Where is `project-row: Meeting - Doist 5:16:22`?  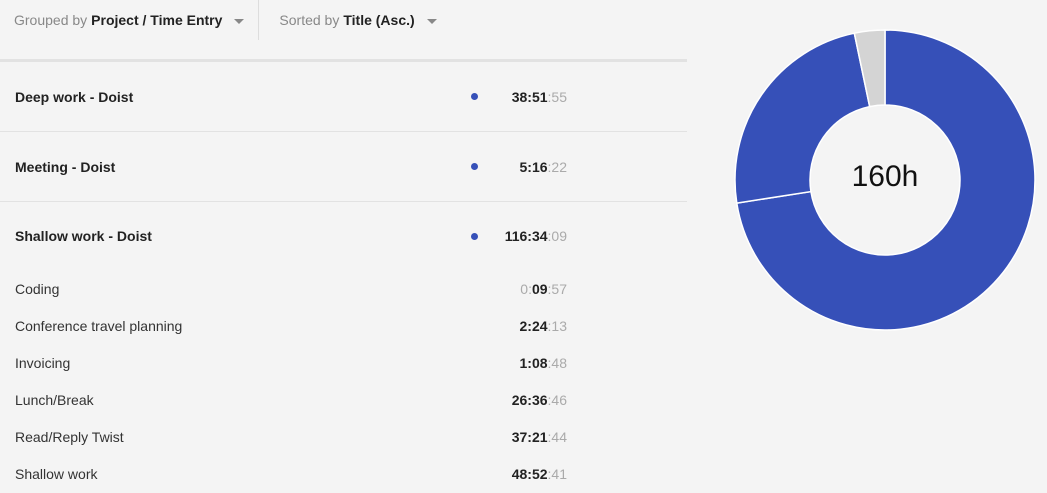 project-row: Meeting - Doist 5:16:22 is located at coordinates (343, 167).